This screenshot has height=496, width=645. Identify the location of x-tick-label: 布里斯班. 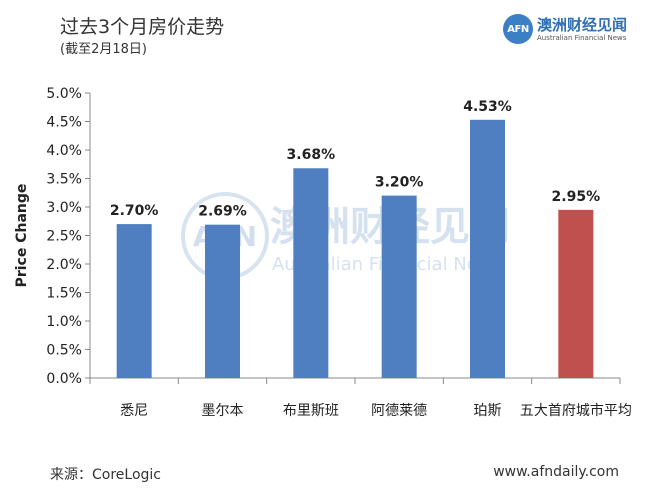
(311, 411).